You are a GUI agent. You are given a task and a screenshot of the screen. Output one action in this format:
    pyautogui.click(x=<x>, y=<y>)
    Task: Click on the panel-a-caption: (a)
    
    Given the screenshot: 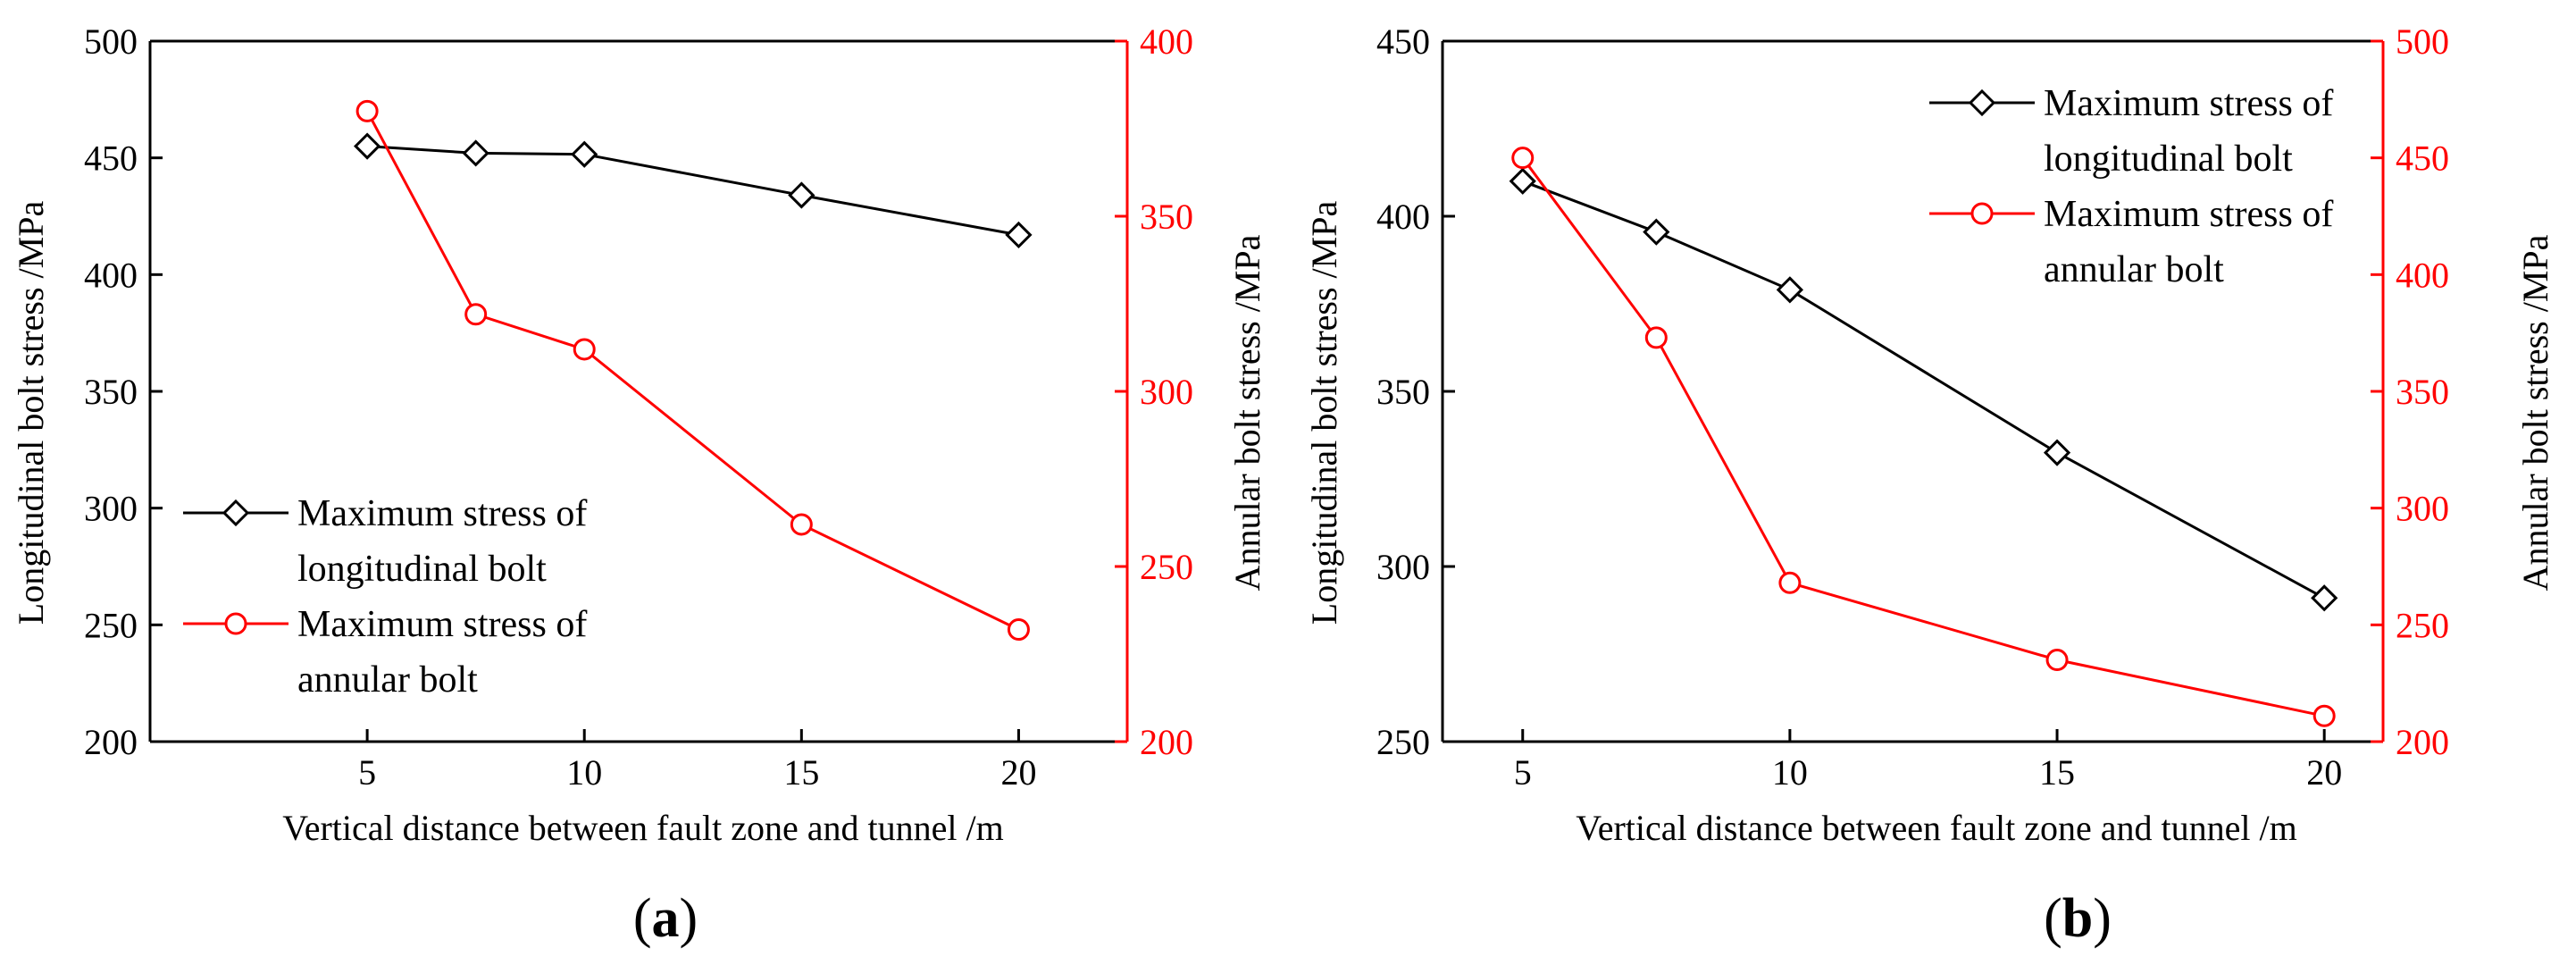 What is the action you would take?
    pyautogui.click(x=666, y=918)
    